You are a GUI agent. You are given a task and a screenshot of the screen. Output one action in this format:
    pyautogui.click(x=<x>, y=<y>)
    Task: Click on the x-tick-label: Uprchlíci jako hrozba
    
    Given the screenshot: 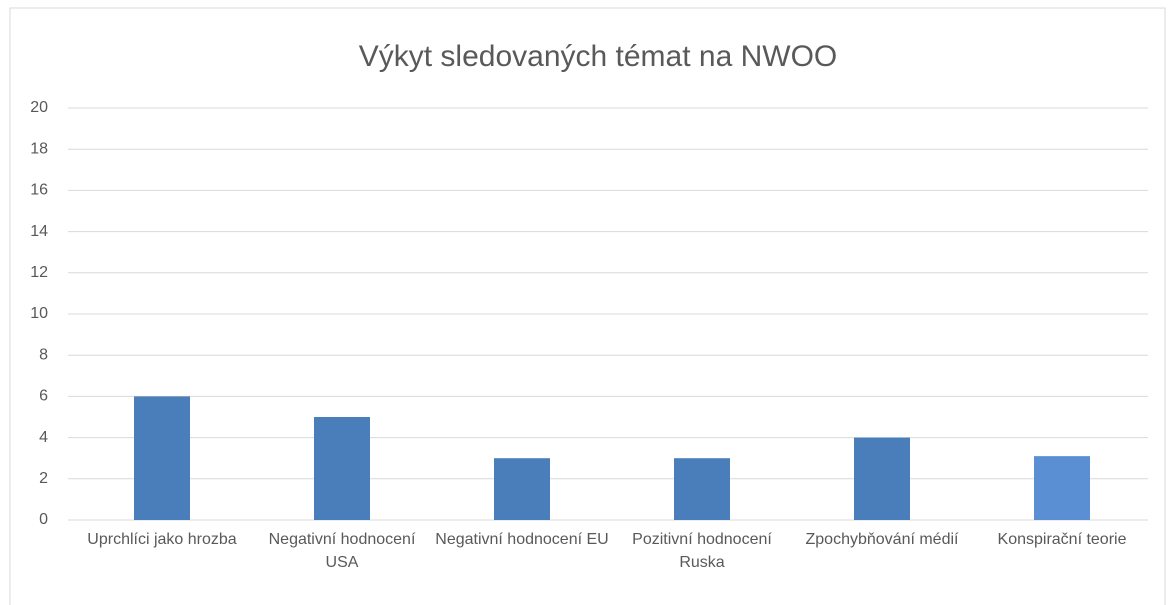 What is the action you would take?
    pyautogui.click(x=162, y=539)
    